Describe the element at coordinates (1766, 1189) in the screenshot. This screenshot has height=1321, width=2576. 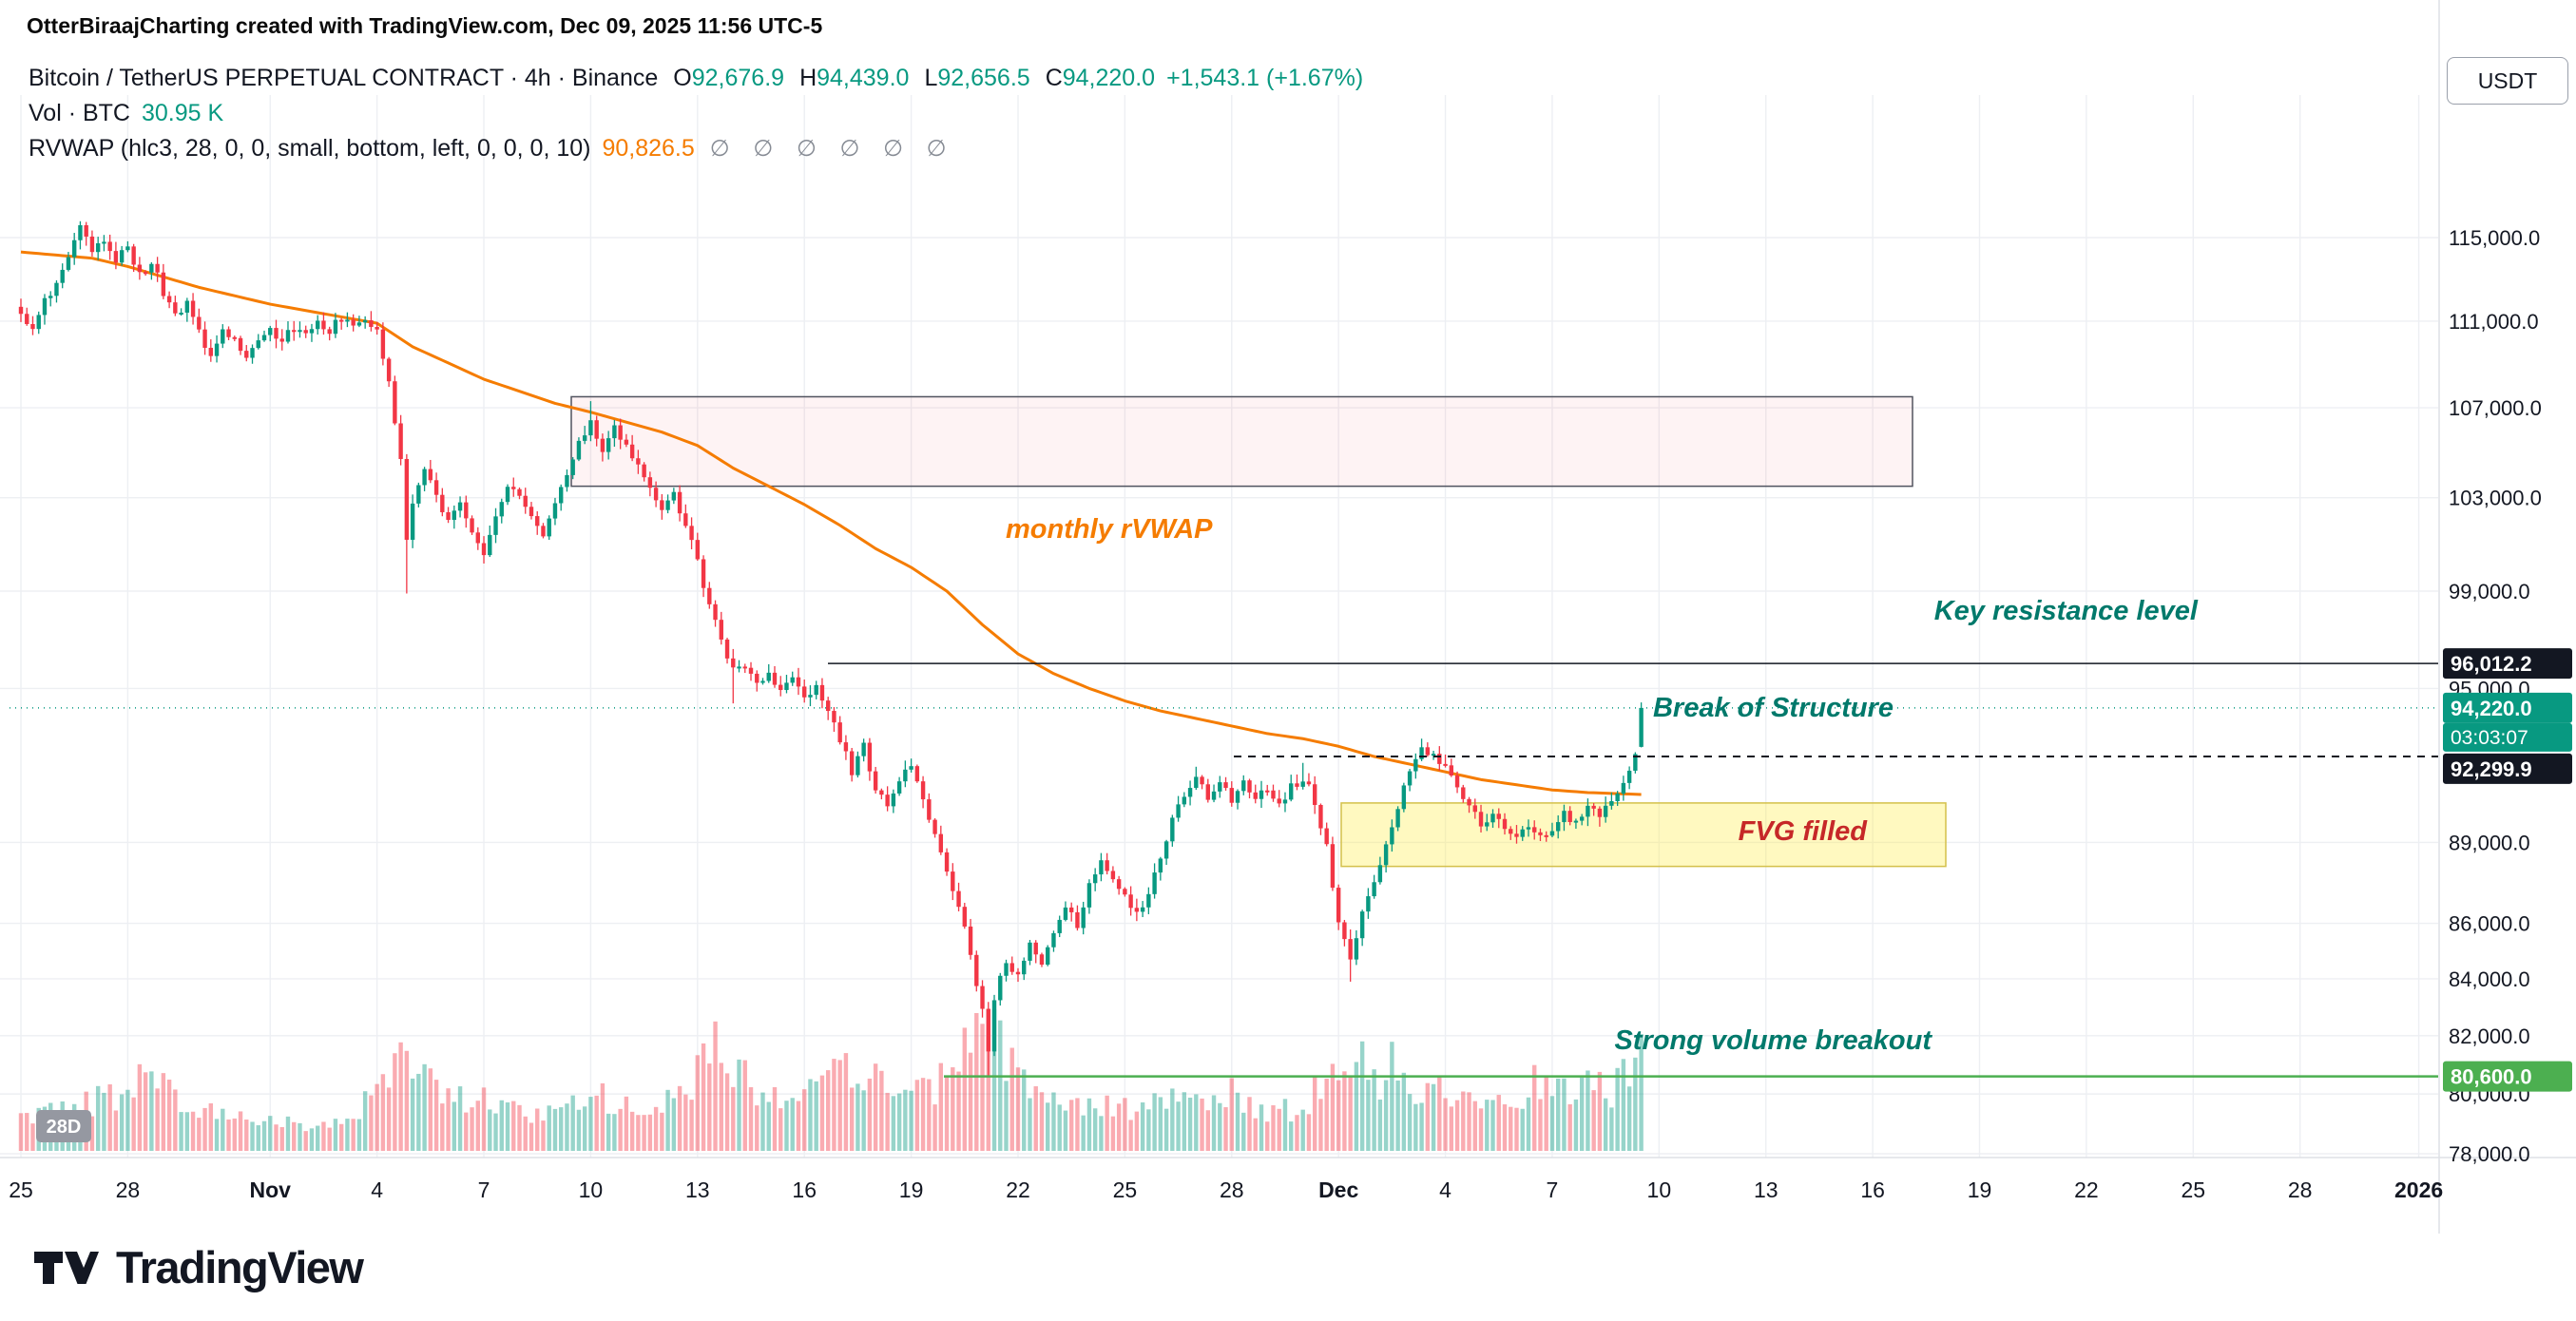
I see `time-tick-label: 13` at that location.